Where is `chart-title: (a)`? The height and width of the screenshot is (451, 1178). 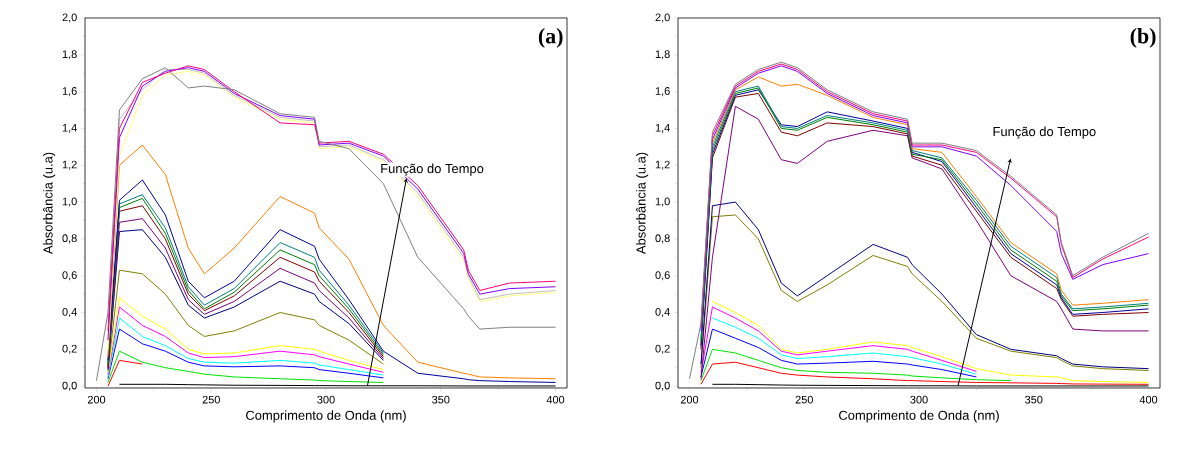 chart-title: (a) is located at coordinates (550, 37).